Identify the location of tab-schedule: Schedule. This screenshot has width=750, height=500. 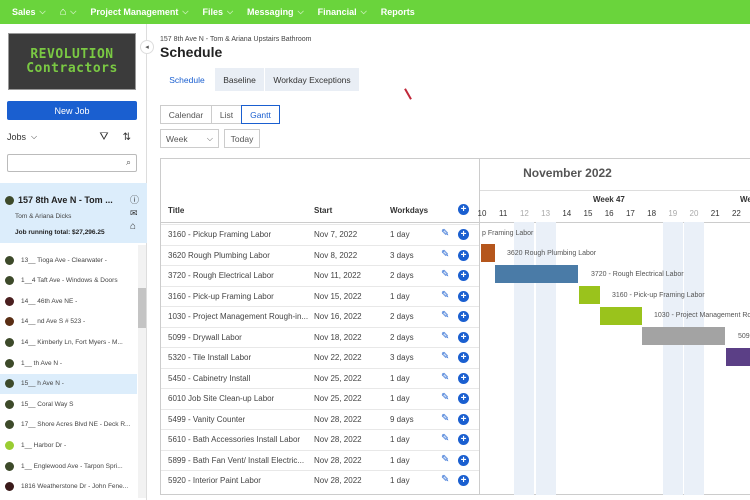
(187, 79).